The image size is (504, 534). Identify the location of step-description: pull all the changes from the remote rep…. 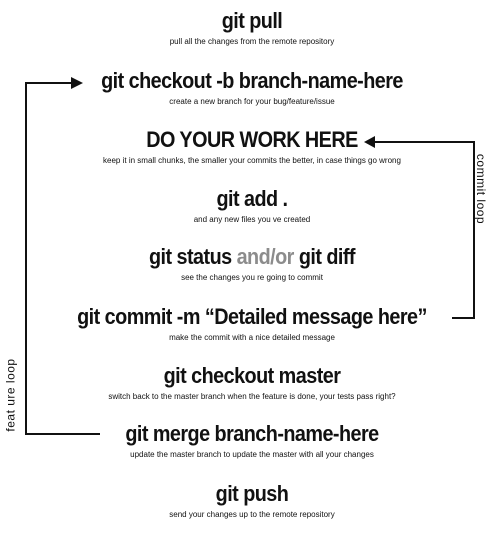
(252, 41).